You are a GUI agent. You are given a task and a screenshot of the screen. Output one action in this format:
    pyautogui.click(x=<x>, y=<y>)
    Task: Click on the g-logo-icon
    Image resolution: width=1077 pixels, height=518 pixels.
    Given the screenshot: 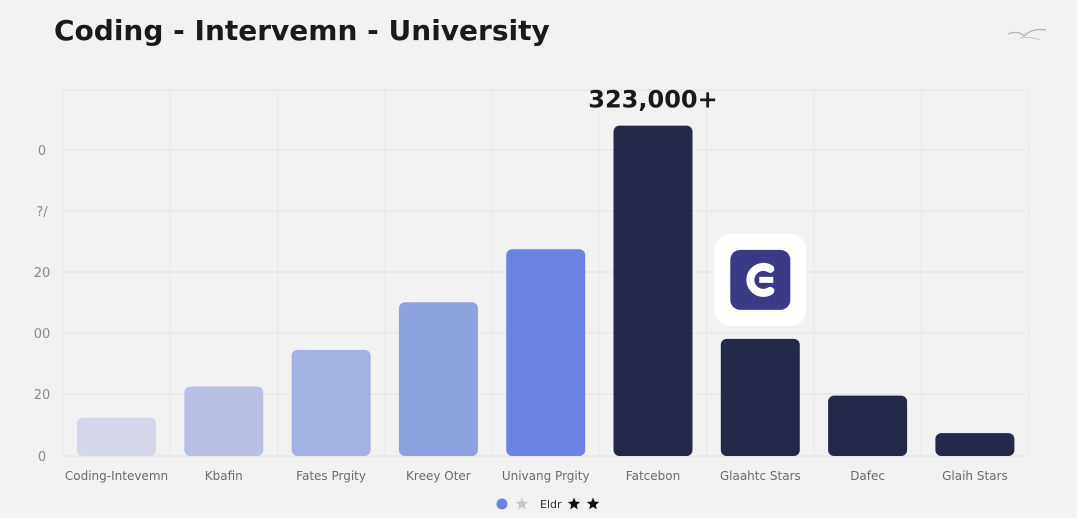 What is the action you would take?
    pyautogui.click(x=760, y=279)
    